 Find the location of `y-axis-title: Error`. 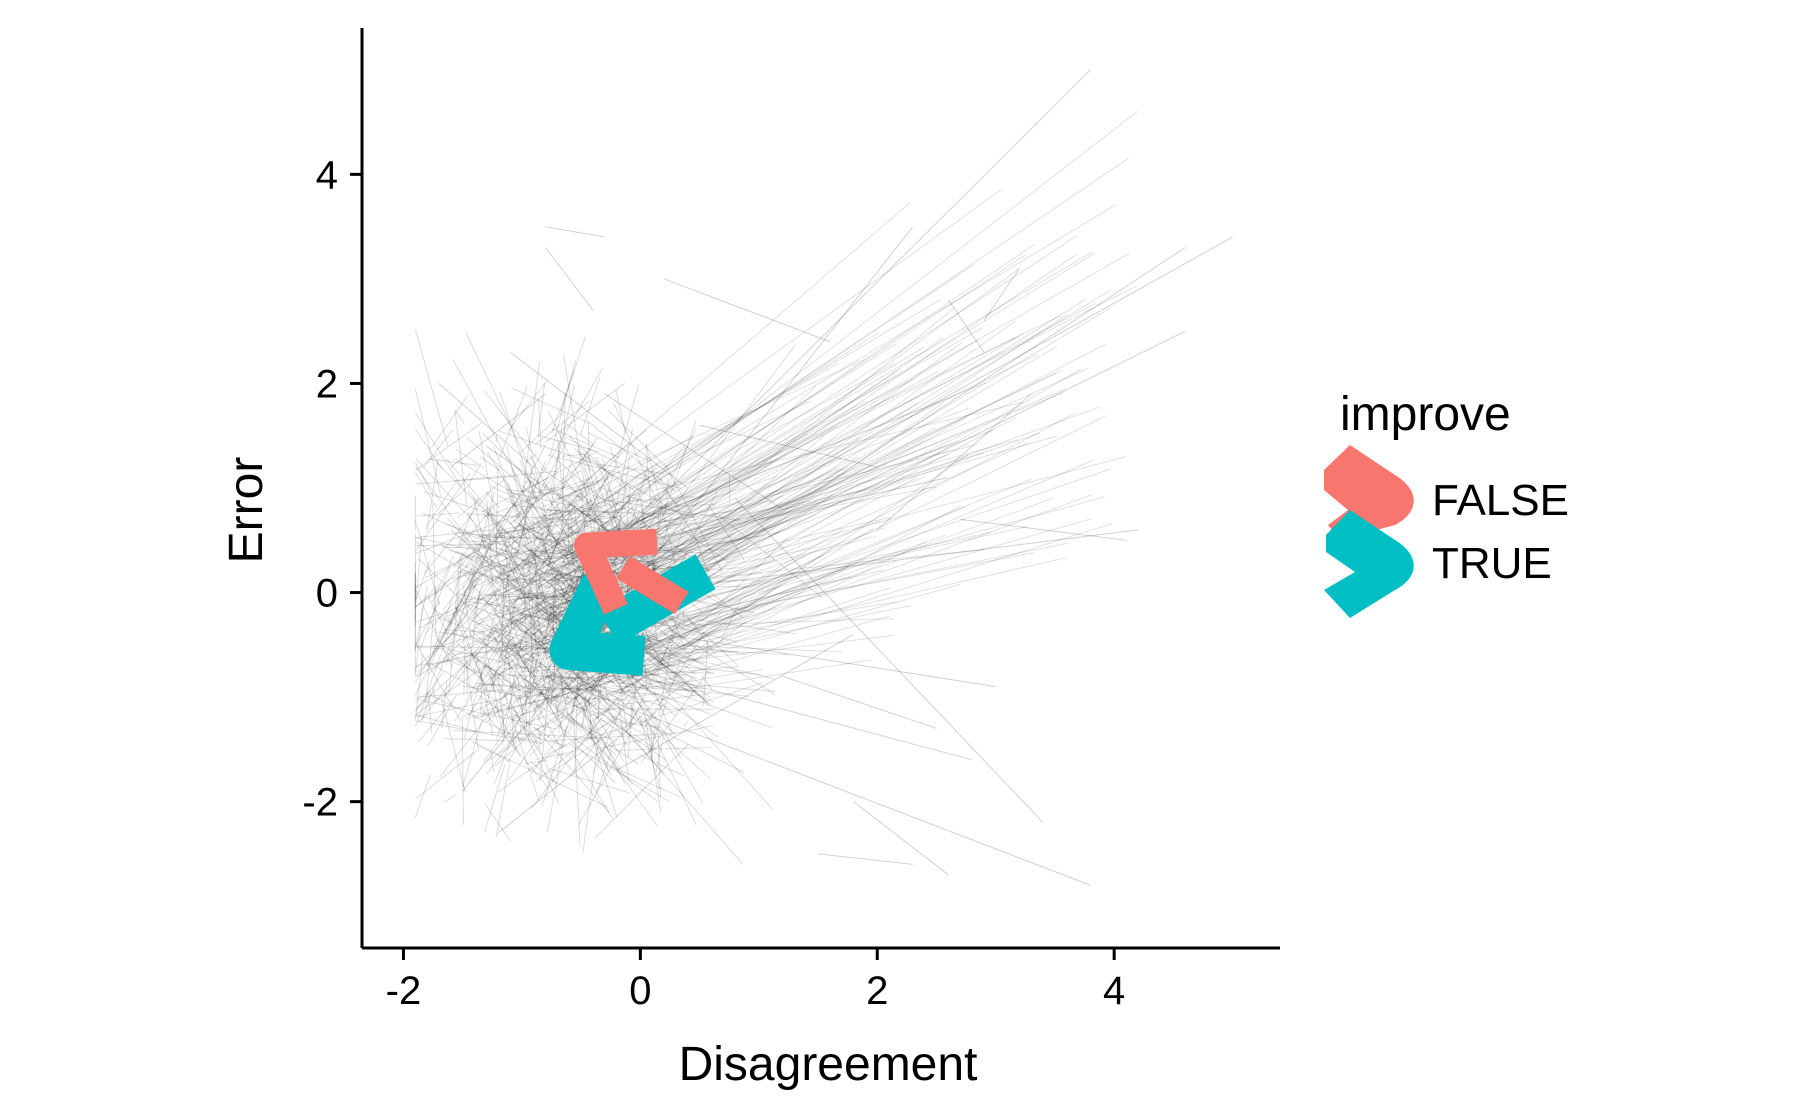

y-axis-title: Error is located at coordinates (246, 510).